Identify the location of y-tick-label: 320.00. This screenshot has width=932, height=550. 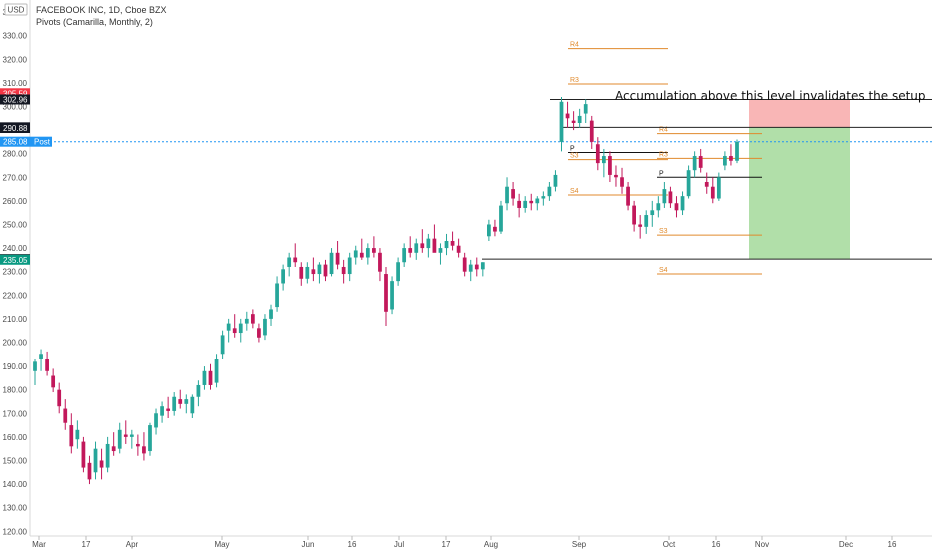
(15, 59).